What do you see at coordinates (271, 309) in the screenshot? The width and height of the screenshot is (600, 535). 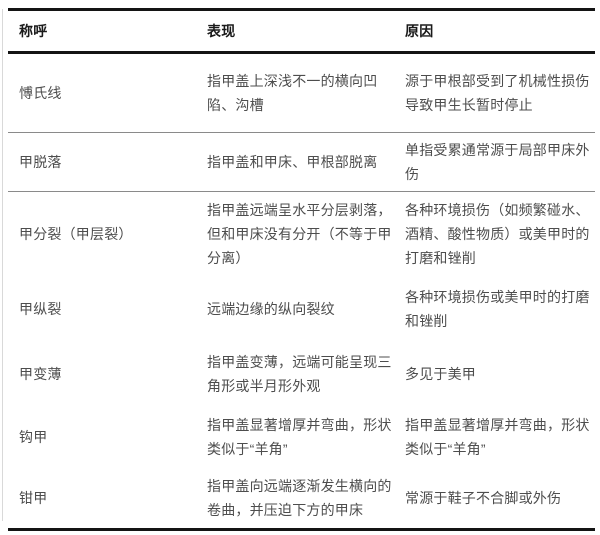 I see `manifestation-cell: 远端边缘的纵向裂纹` at bounding box center [271, 309].